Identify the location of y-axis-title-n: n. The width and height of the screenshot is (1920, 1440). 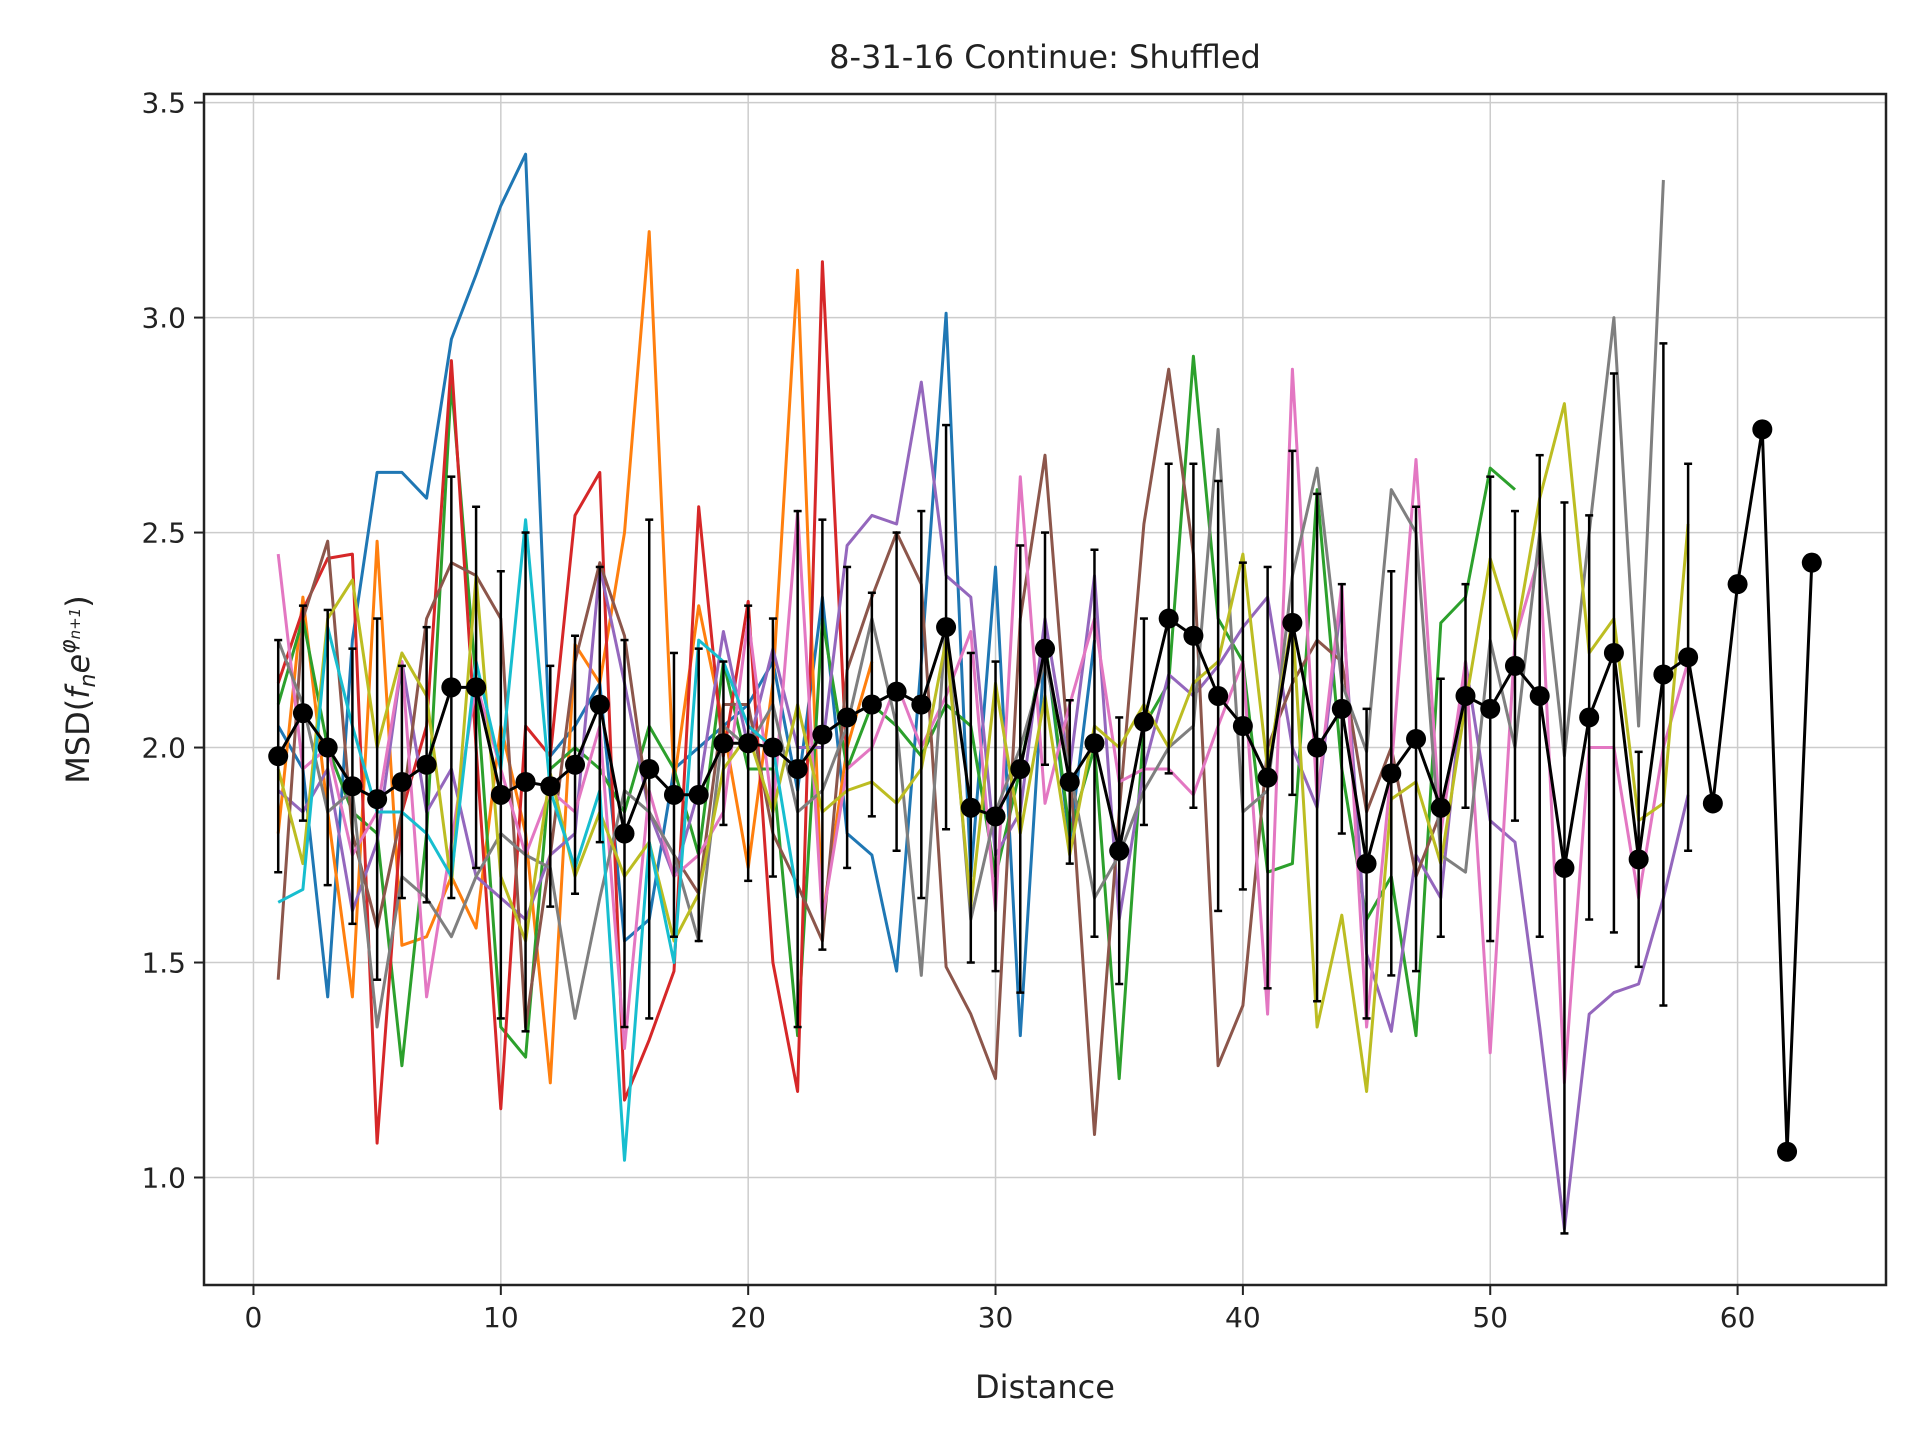
(88, 681).